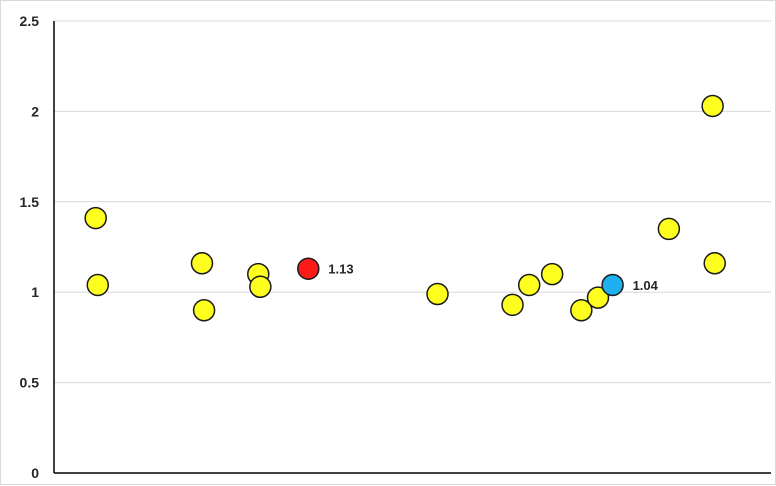 The width and height of the screenshot is (776, 486). I want to click on y-tick-label: 2, so click(35, 111).